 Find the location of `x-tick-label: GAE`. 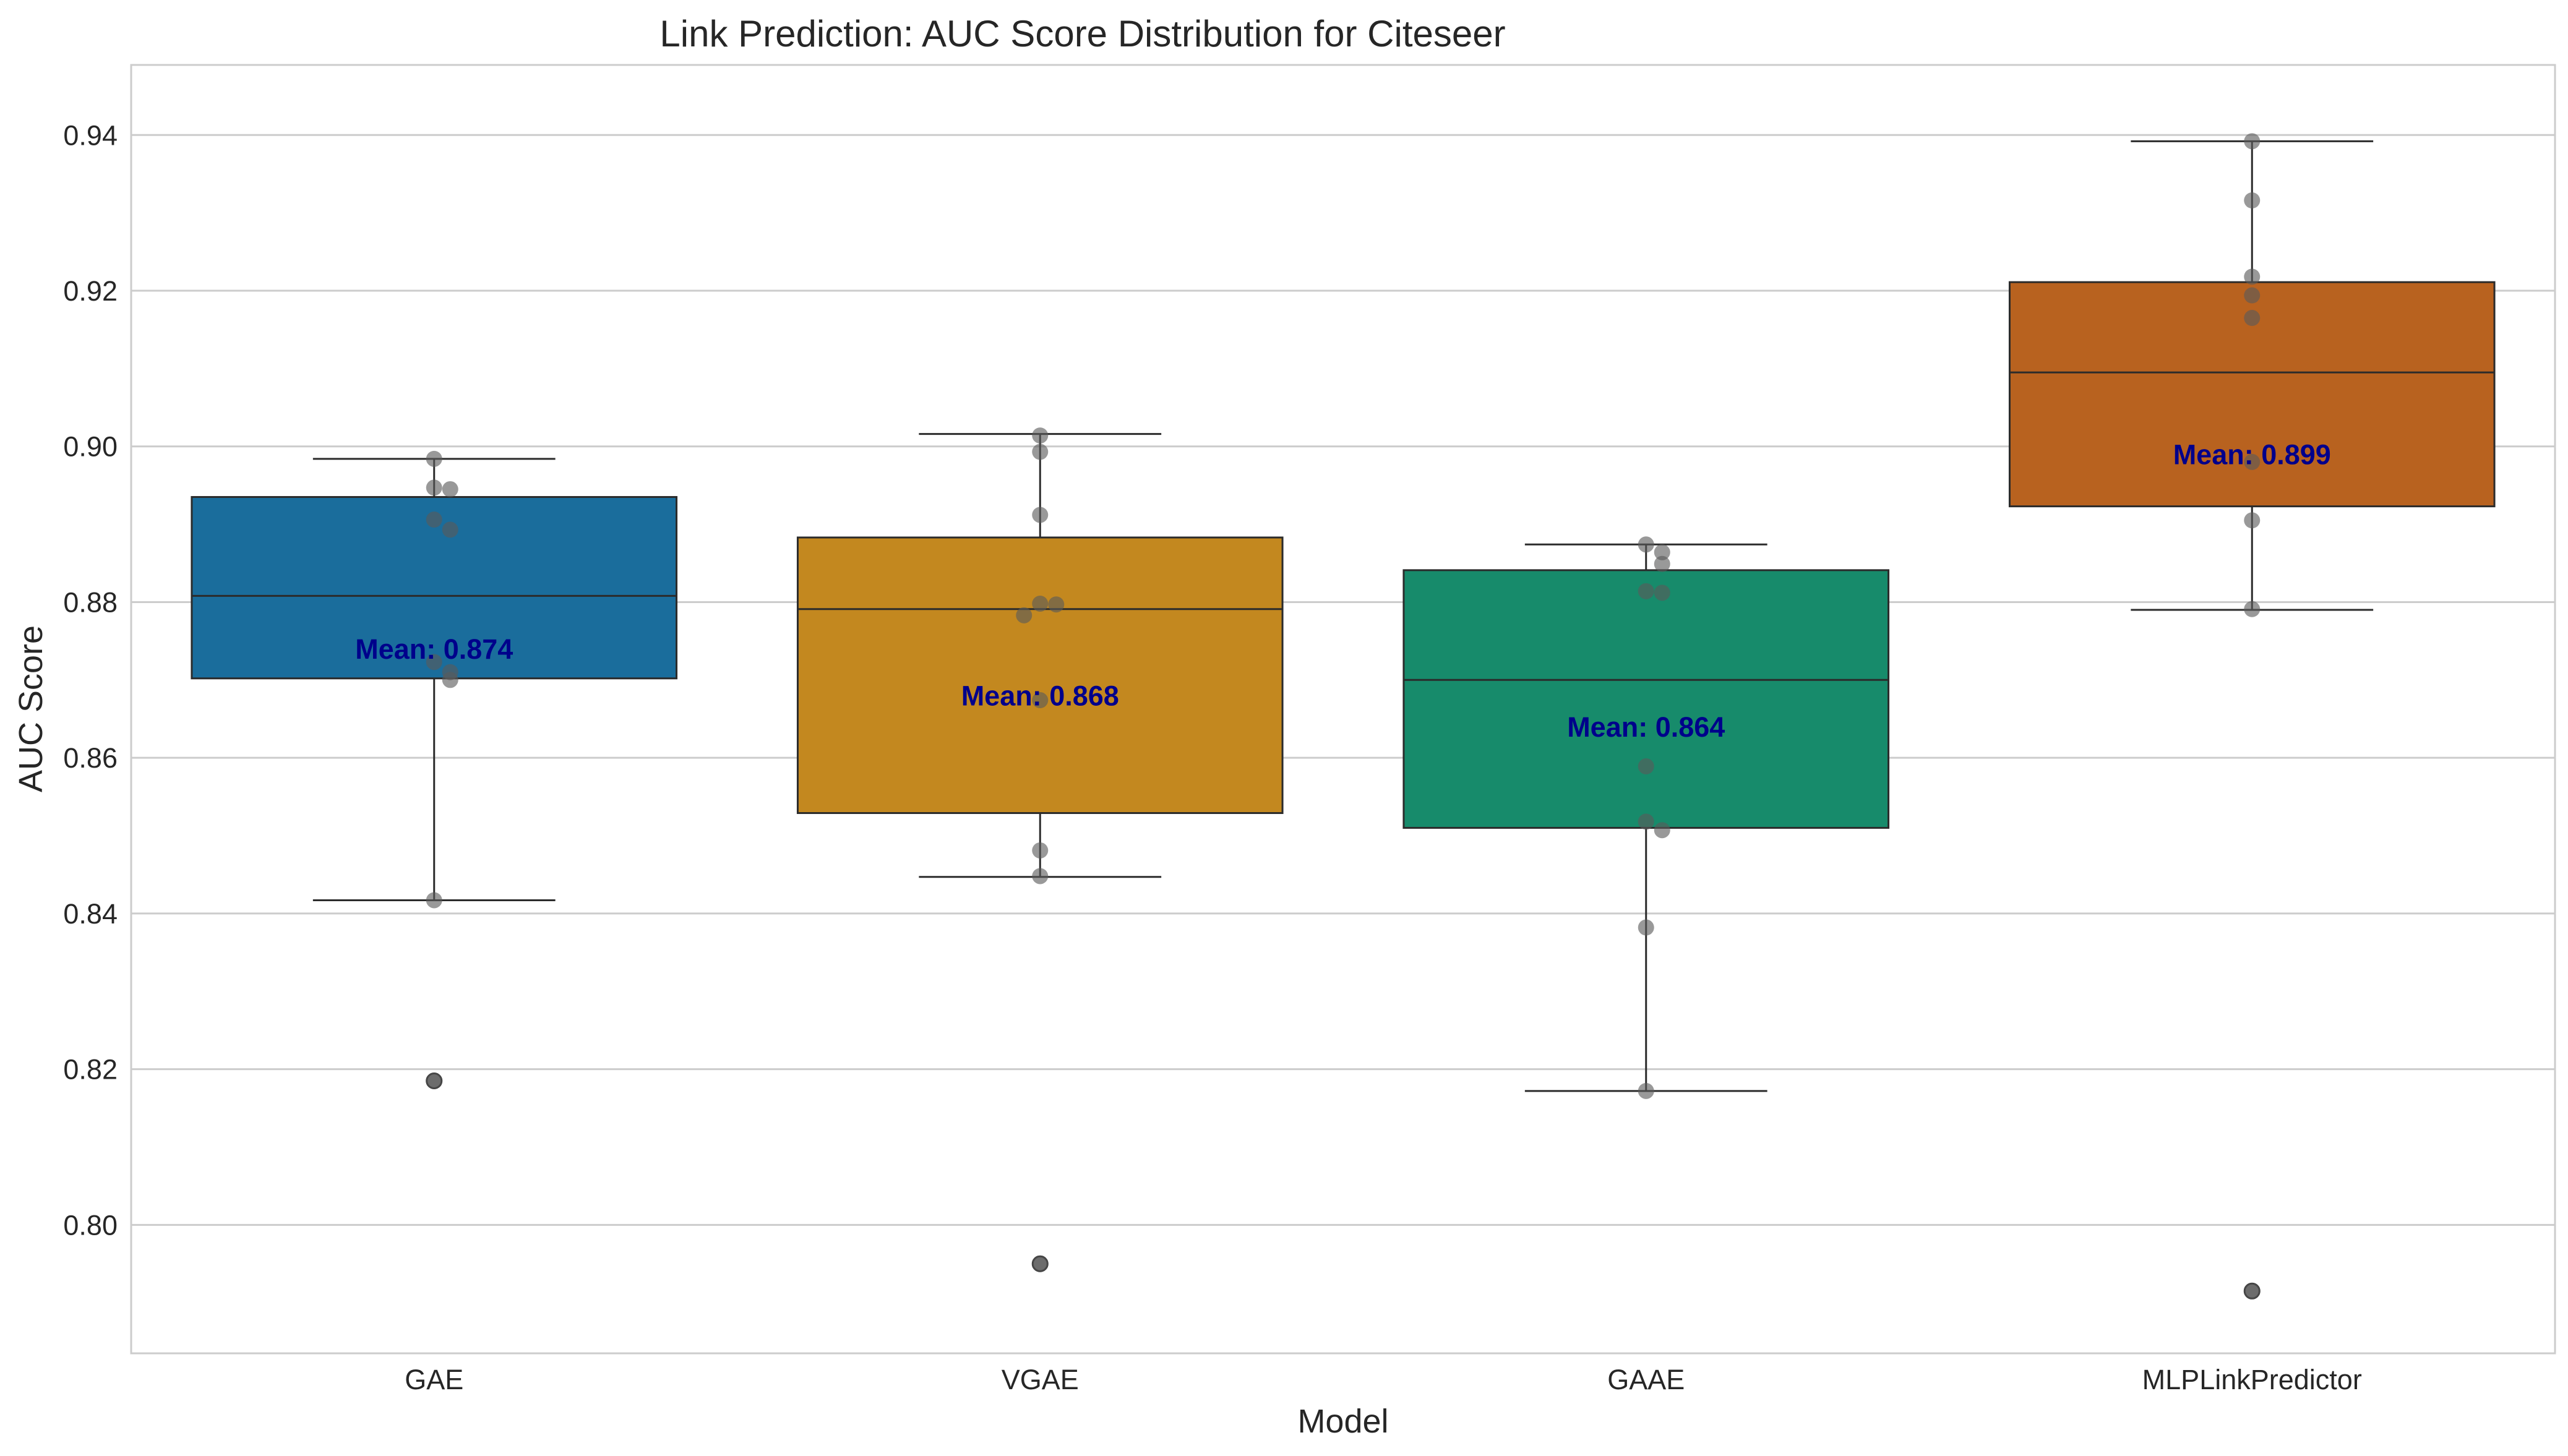

x-tick-label: GAE is located at coordinates (434, 1379).